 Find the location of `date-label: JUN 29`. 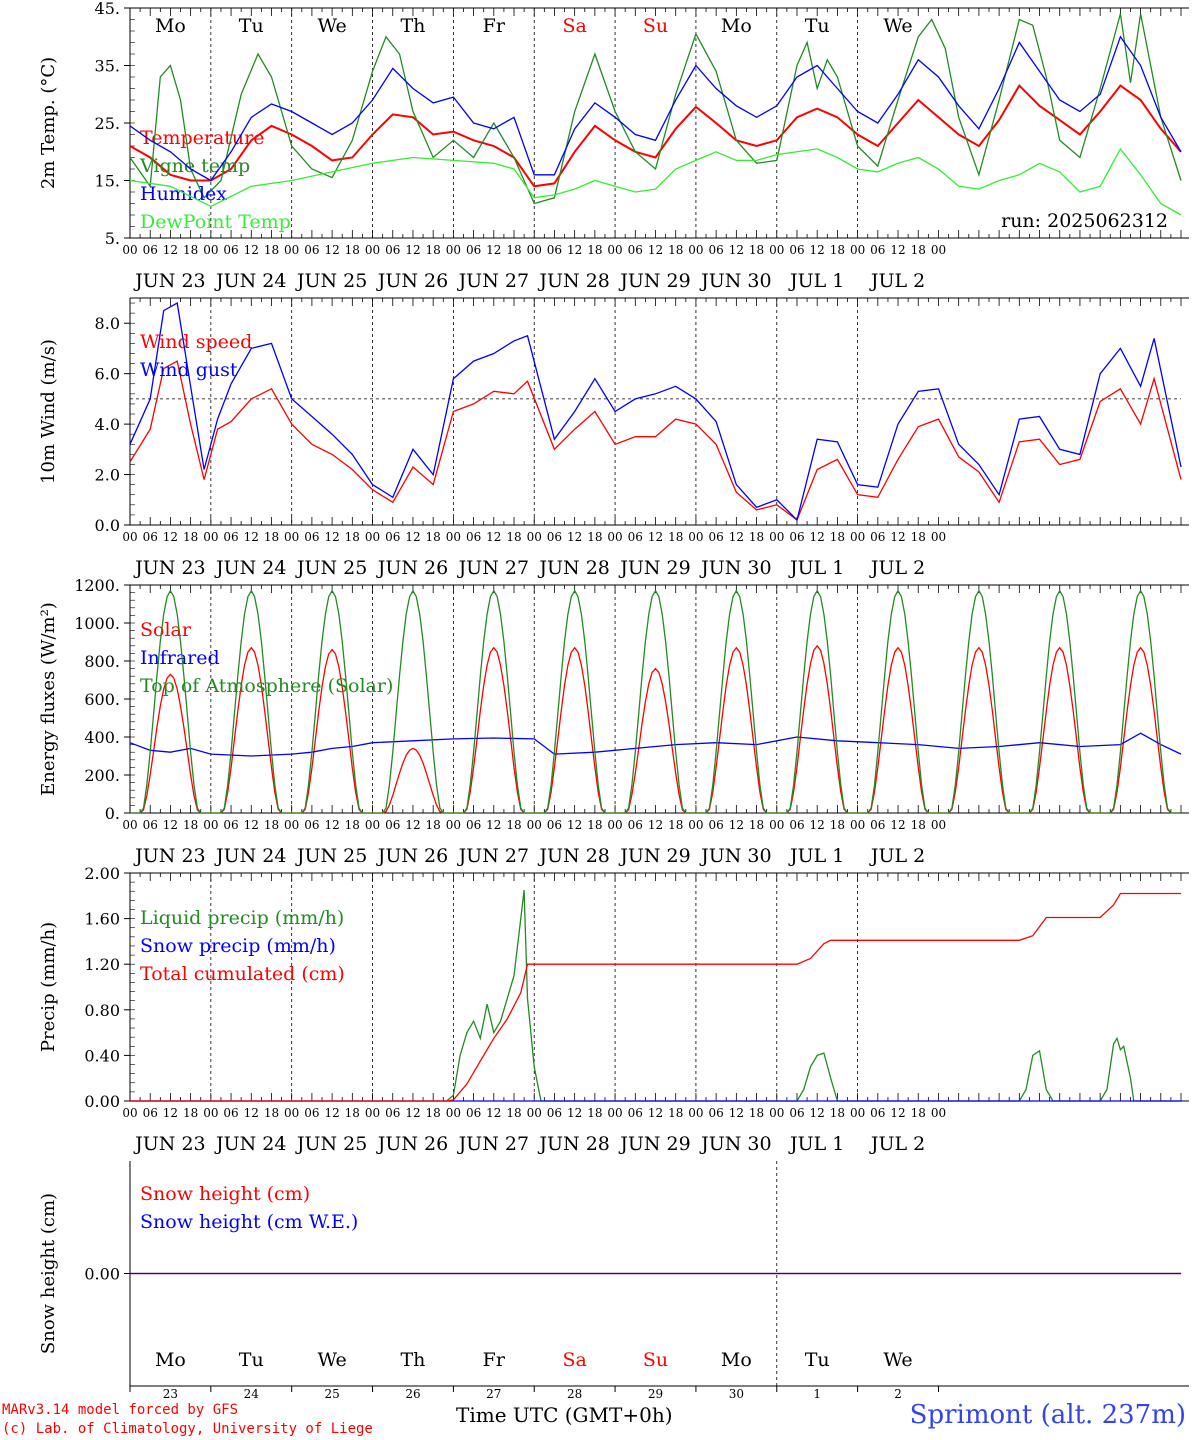

date-label: JUN 29 is located at coordinates (654, 281).